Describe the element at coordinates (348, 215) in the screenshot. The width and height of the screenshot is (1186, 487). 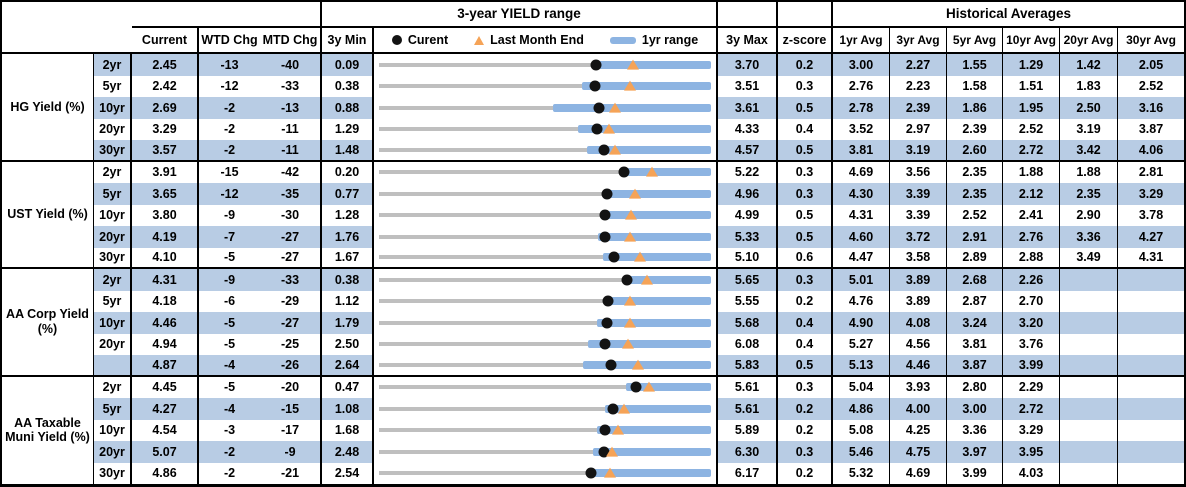
I see `min3y-cell: 1.28` at that location.